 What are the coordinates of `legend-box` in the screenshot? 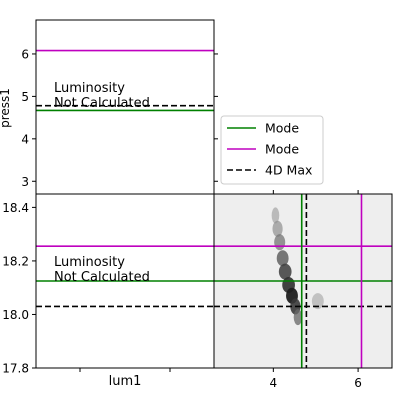 It's located at (272, 150).